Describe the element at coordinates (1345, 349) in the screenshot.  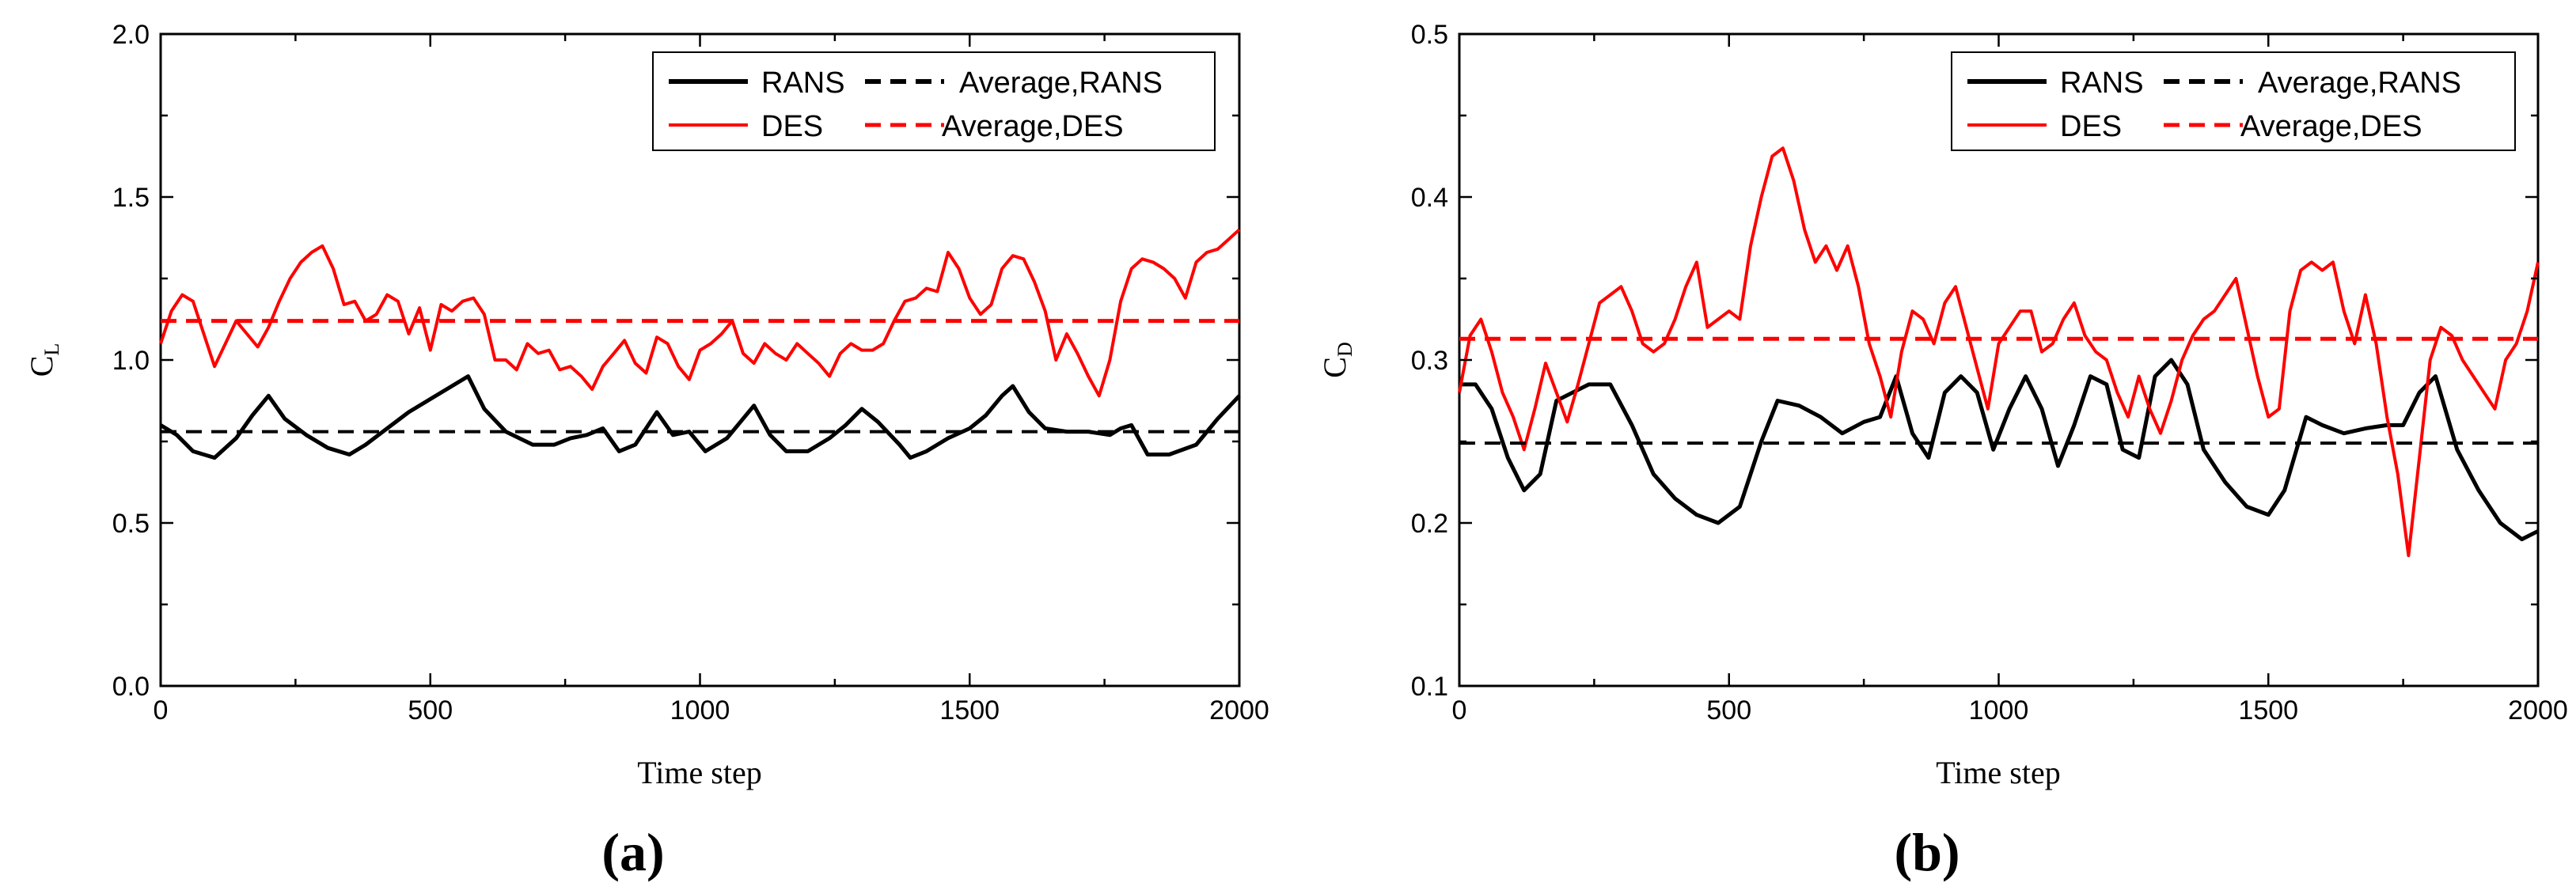
I see `y-axis-label-sub: D` at that location.